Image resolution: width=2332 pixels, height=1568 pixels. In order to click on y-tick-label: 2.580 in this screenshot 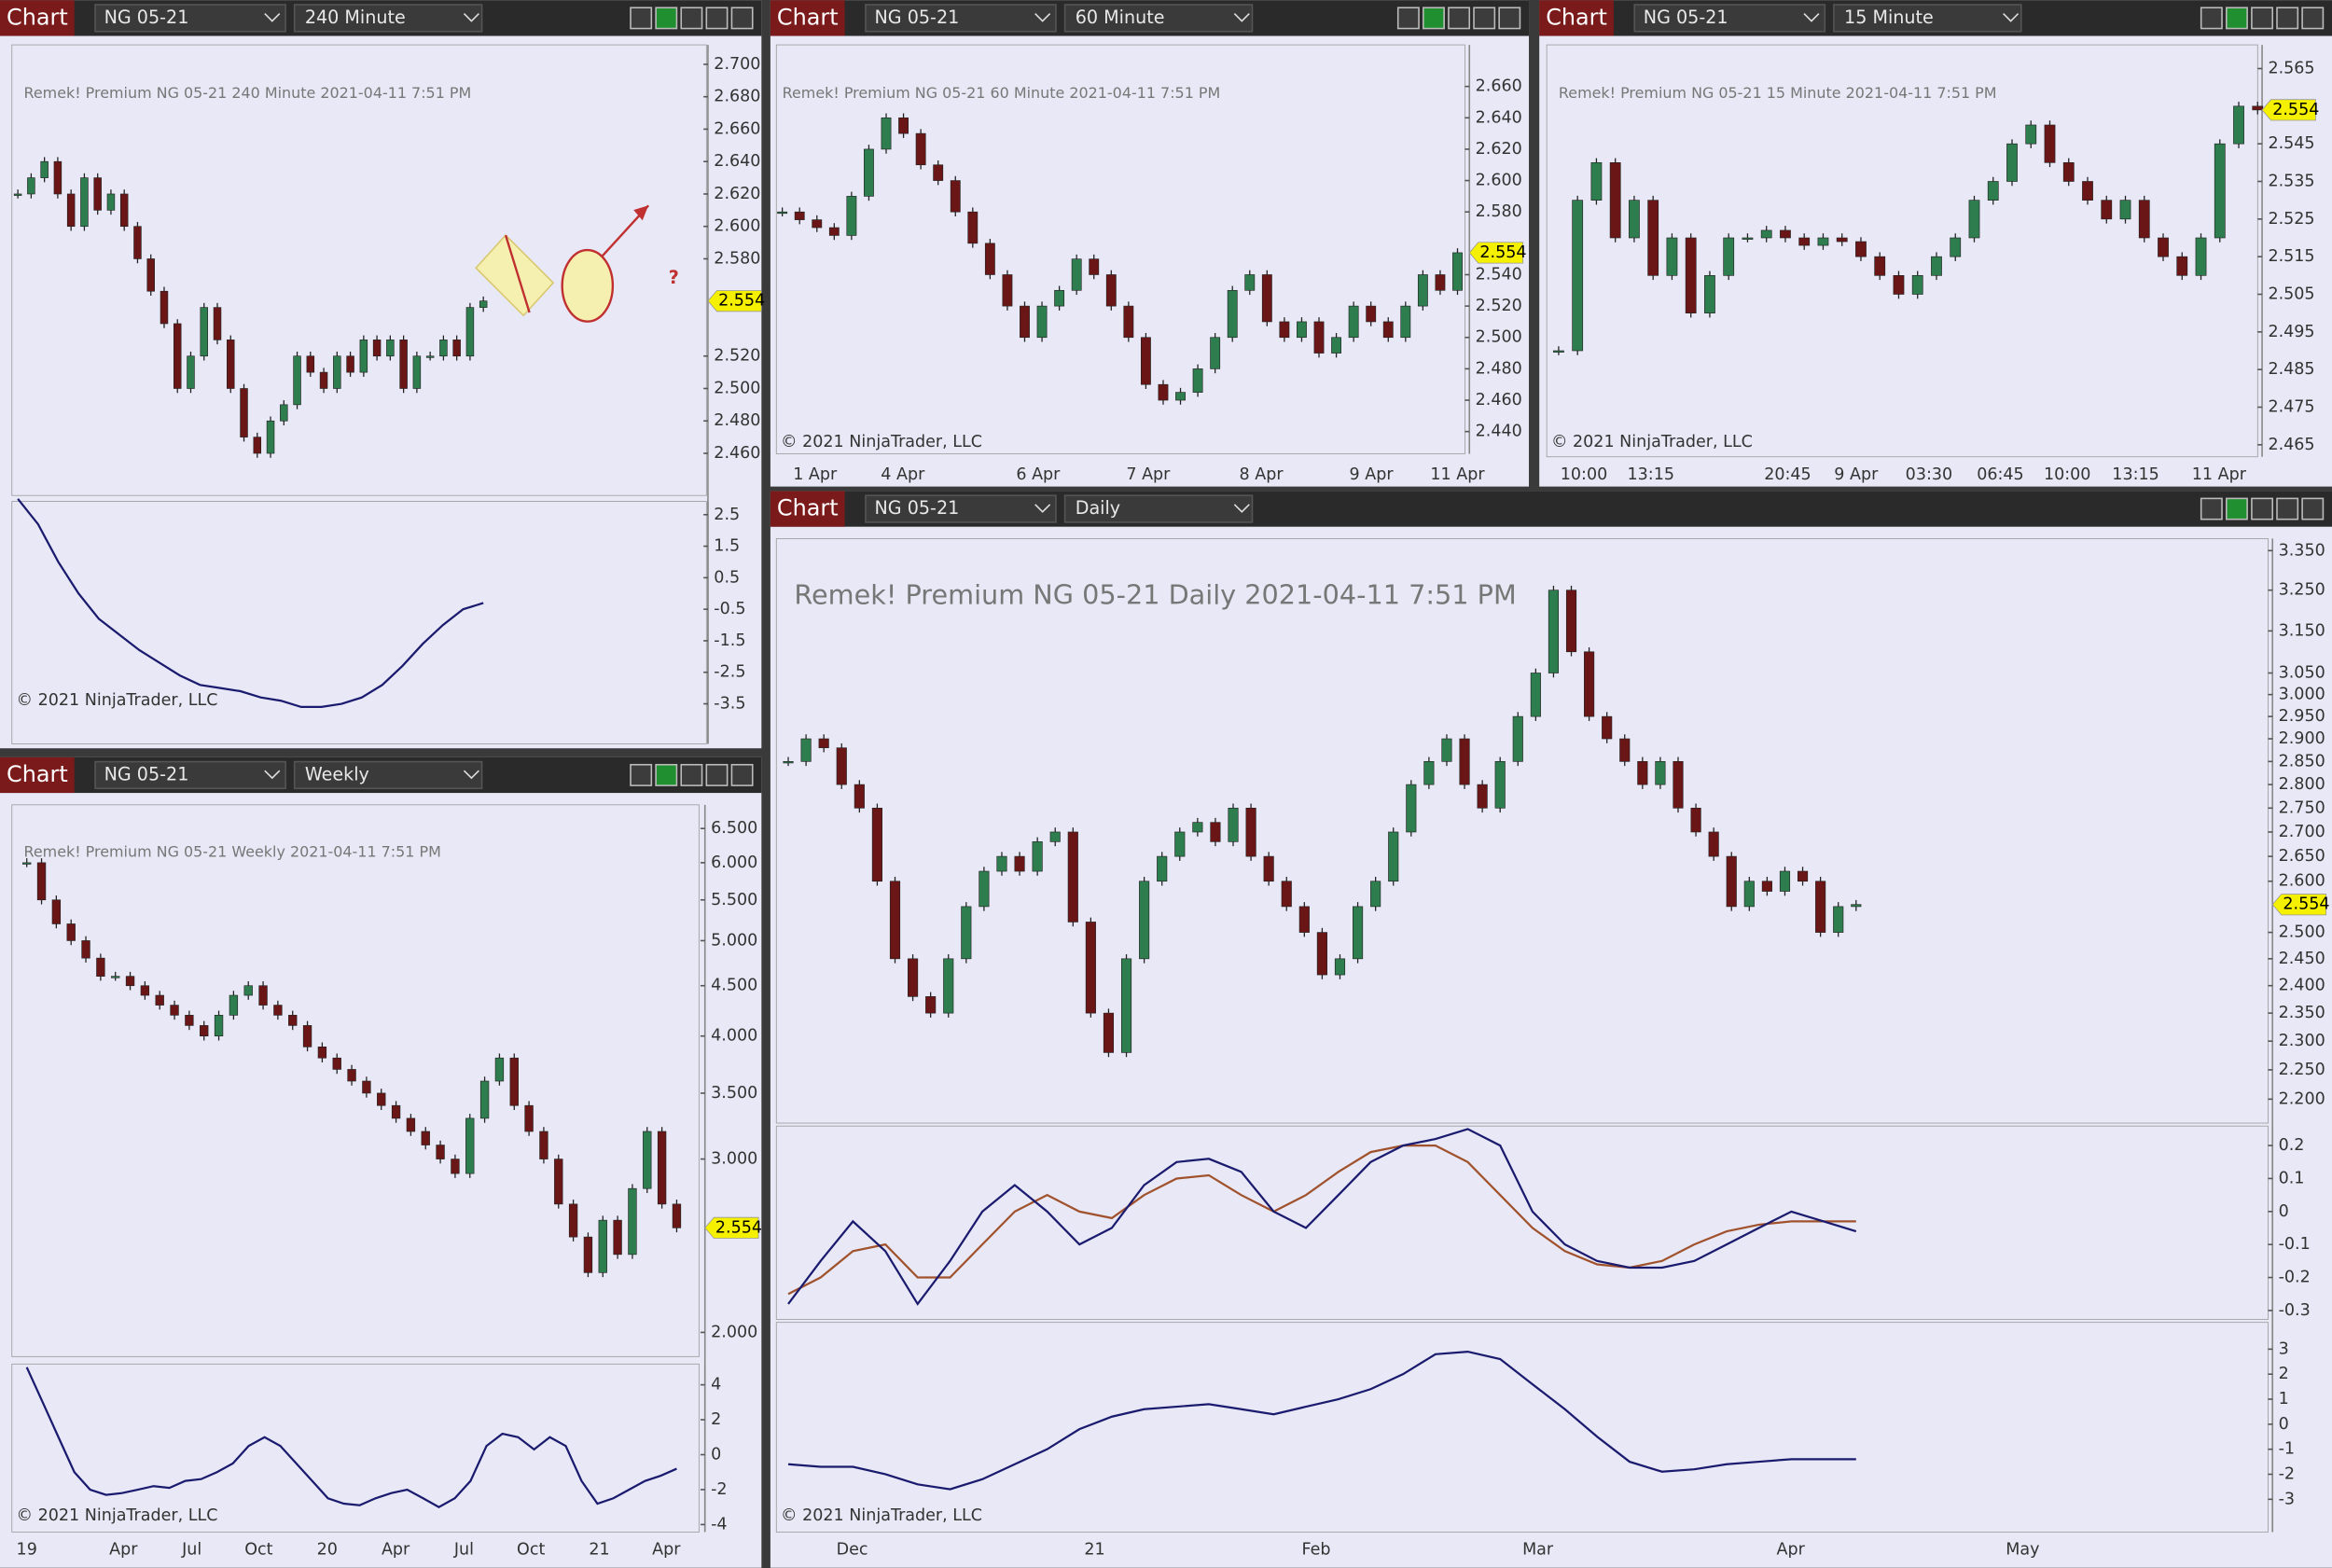, I will do `click(737, 258)`.